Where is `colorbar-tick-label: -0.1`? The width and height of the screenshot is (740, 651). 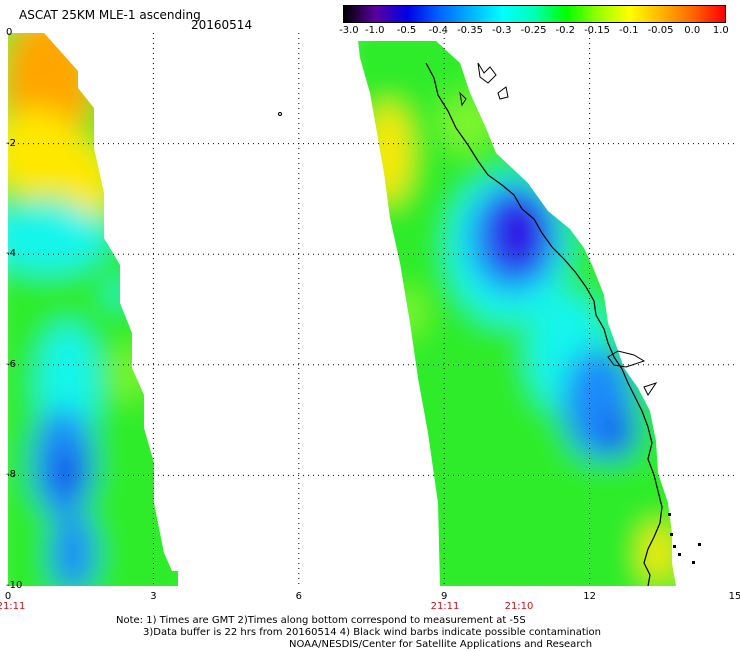
colorbar-tick-label: -0.1 is located at coordinates (628, 30).